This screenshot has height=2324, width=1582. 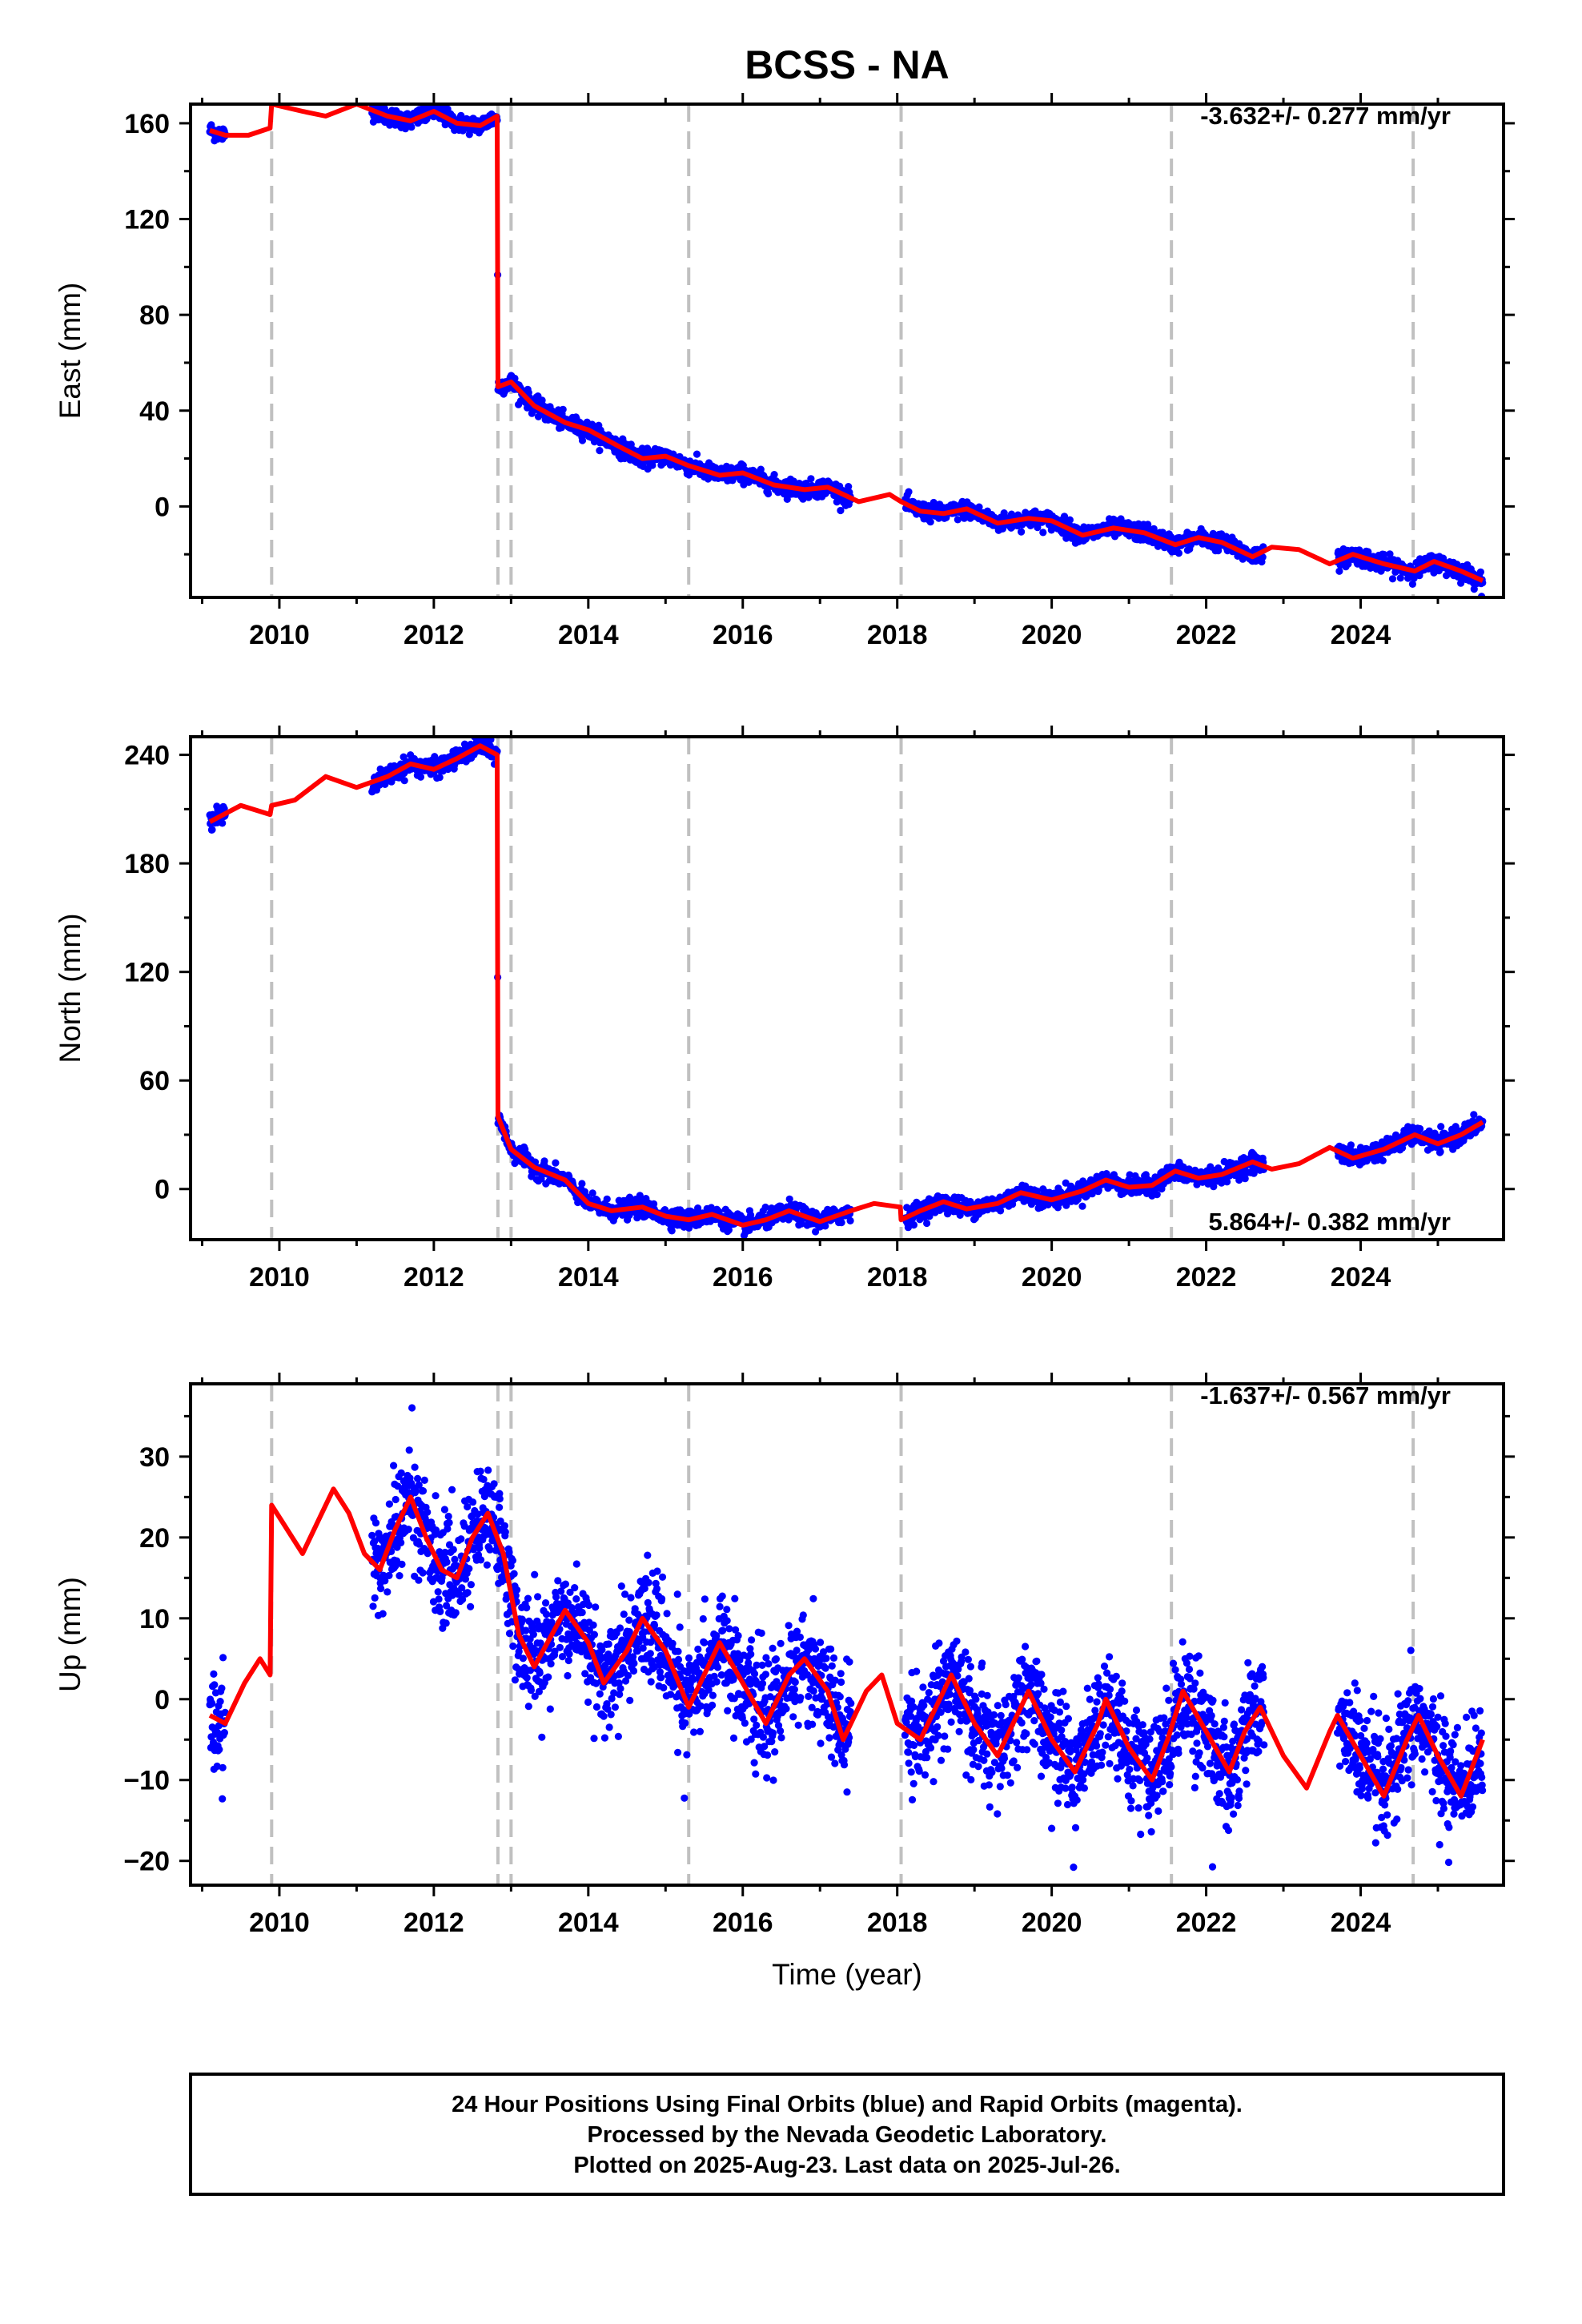 I want to click on x-tick-label: 2018, so click(x=898, y=635).